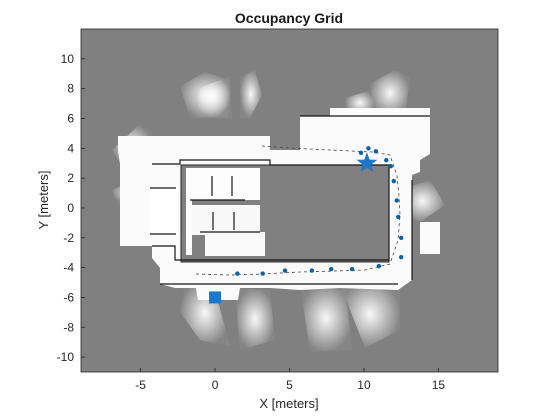  Describe the element at coordinates (66, 357) in the screenshot. I see `y-tick-label: -10` at that location.